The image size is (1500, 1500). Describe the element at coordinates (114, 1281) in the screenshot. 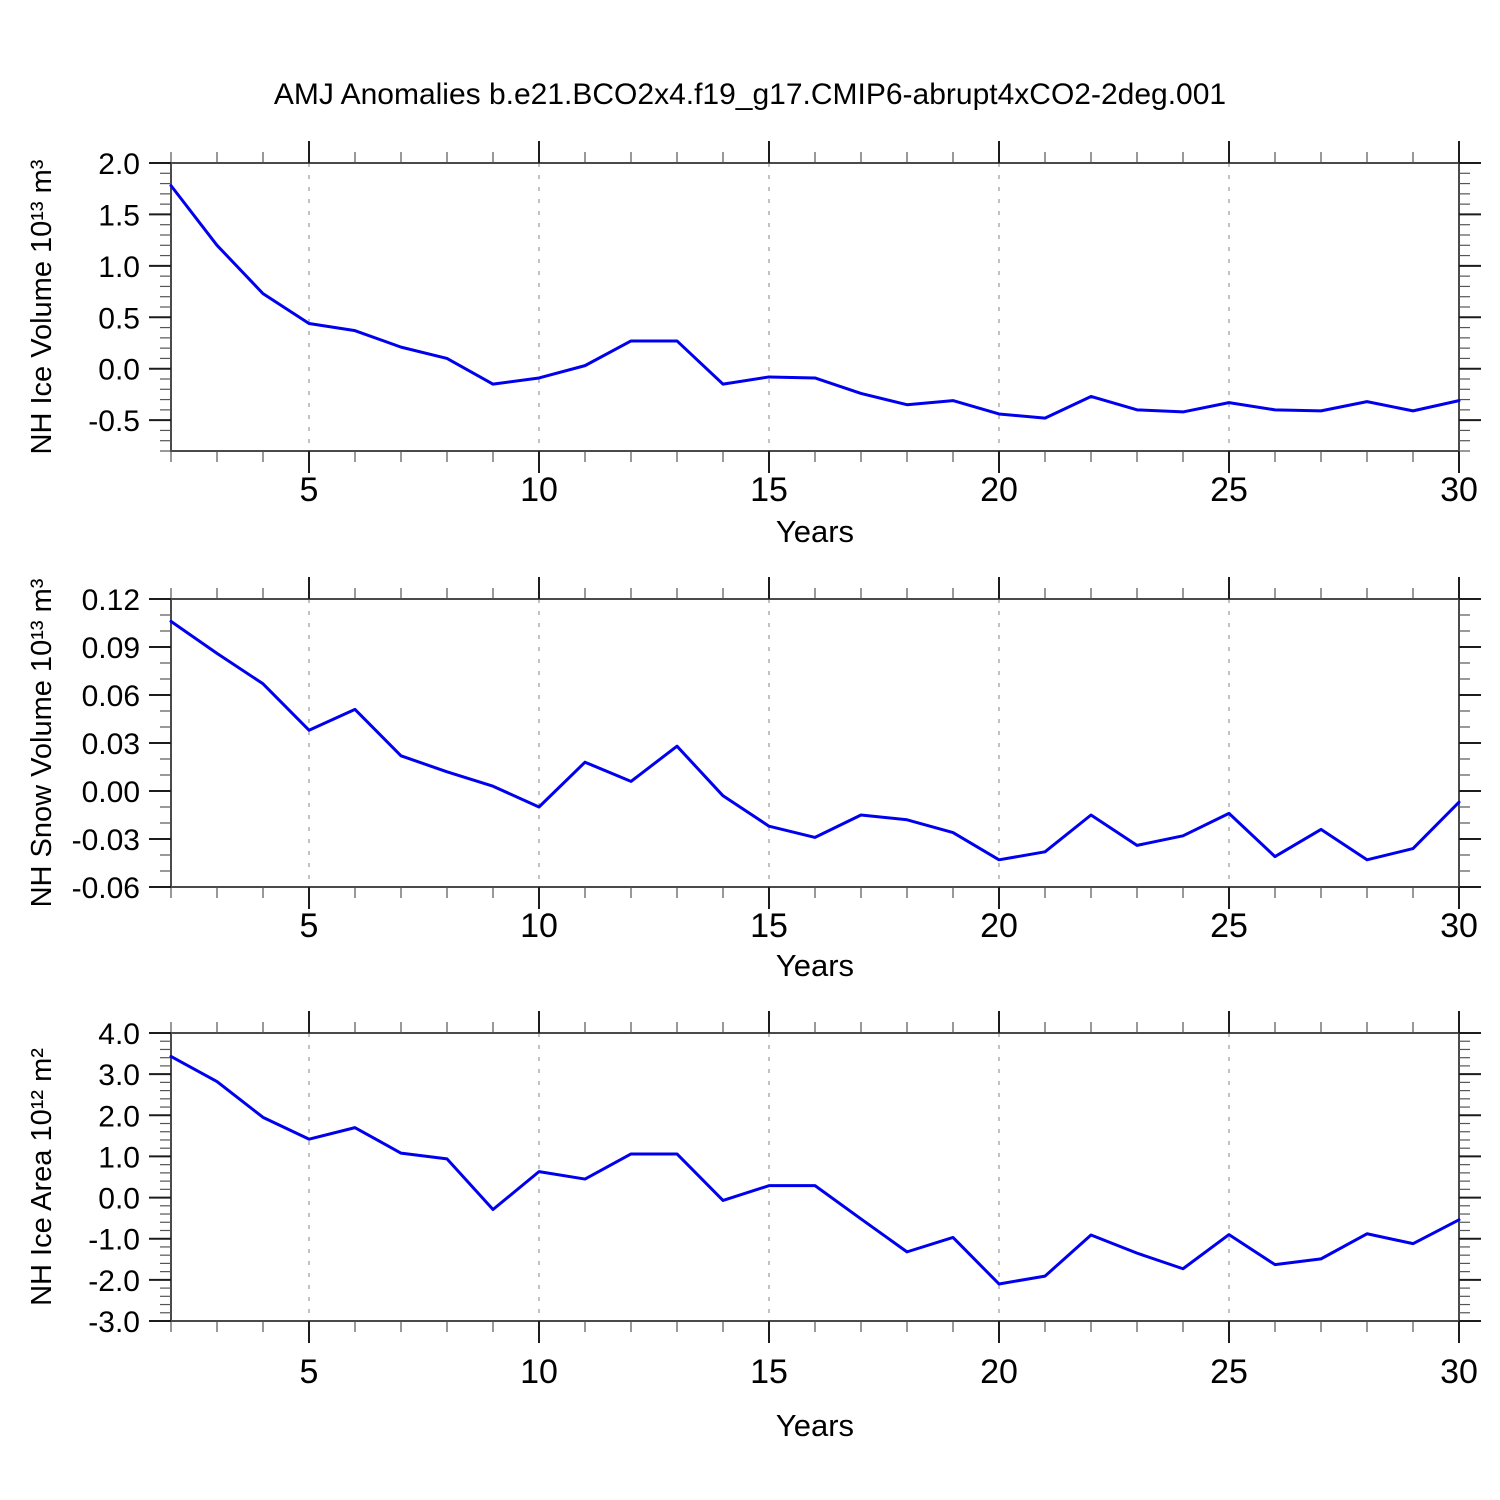

I see `y-tick-label: -2.0` at that location.